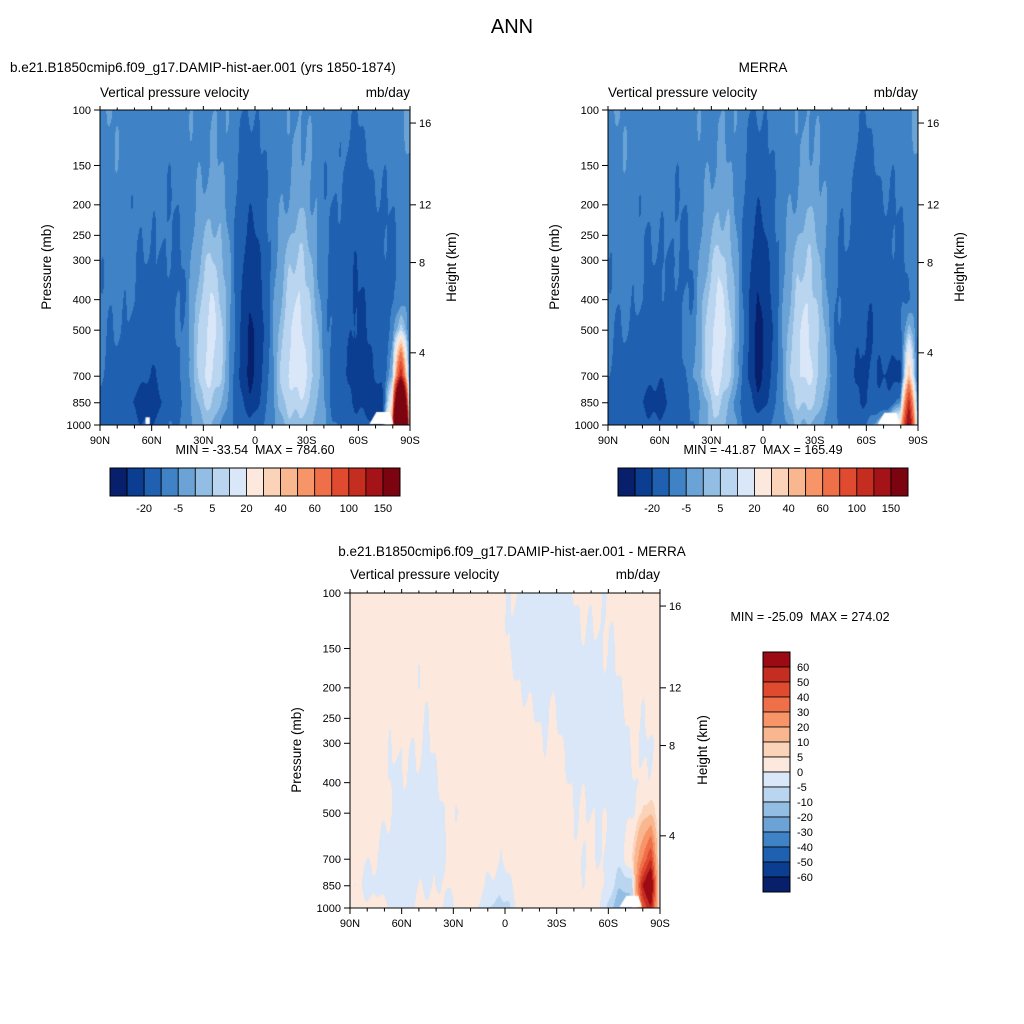  Describe the element at coordinates (387, 92) in the screenshot. I see `model-units-label: mb/day` at that location.